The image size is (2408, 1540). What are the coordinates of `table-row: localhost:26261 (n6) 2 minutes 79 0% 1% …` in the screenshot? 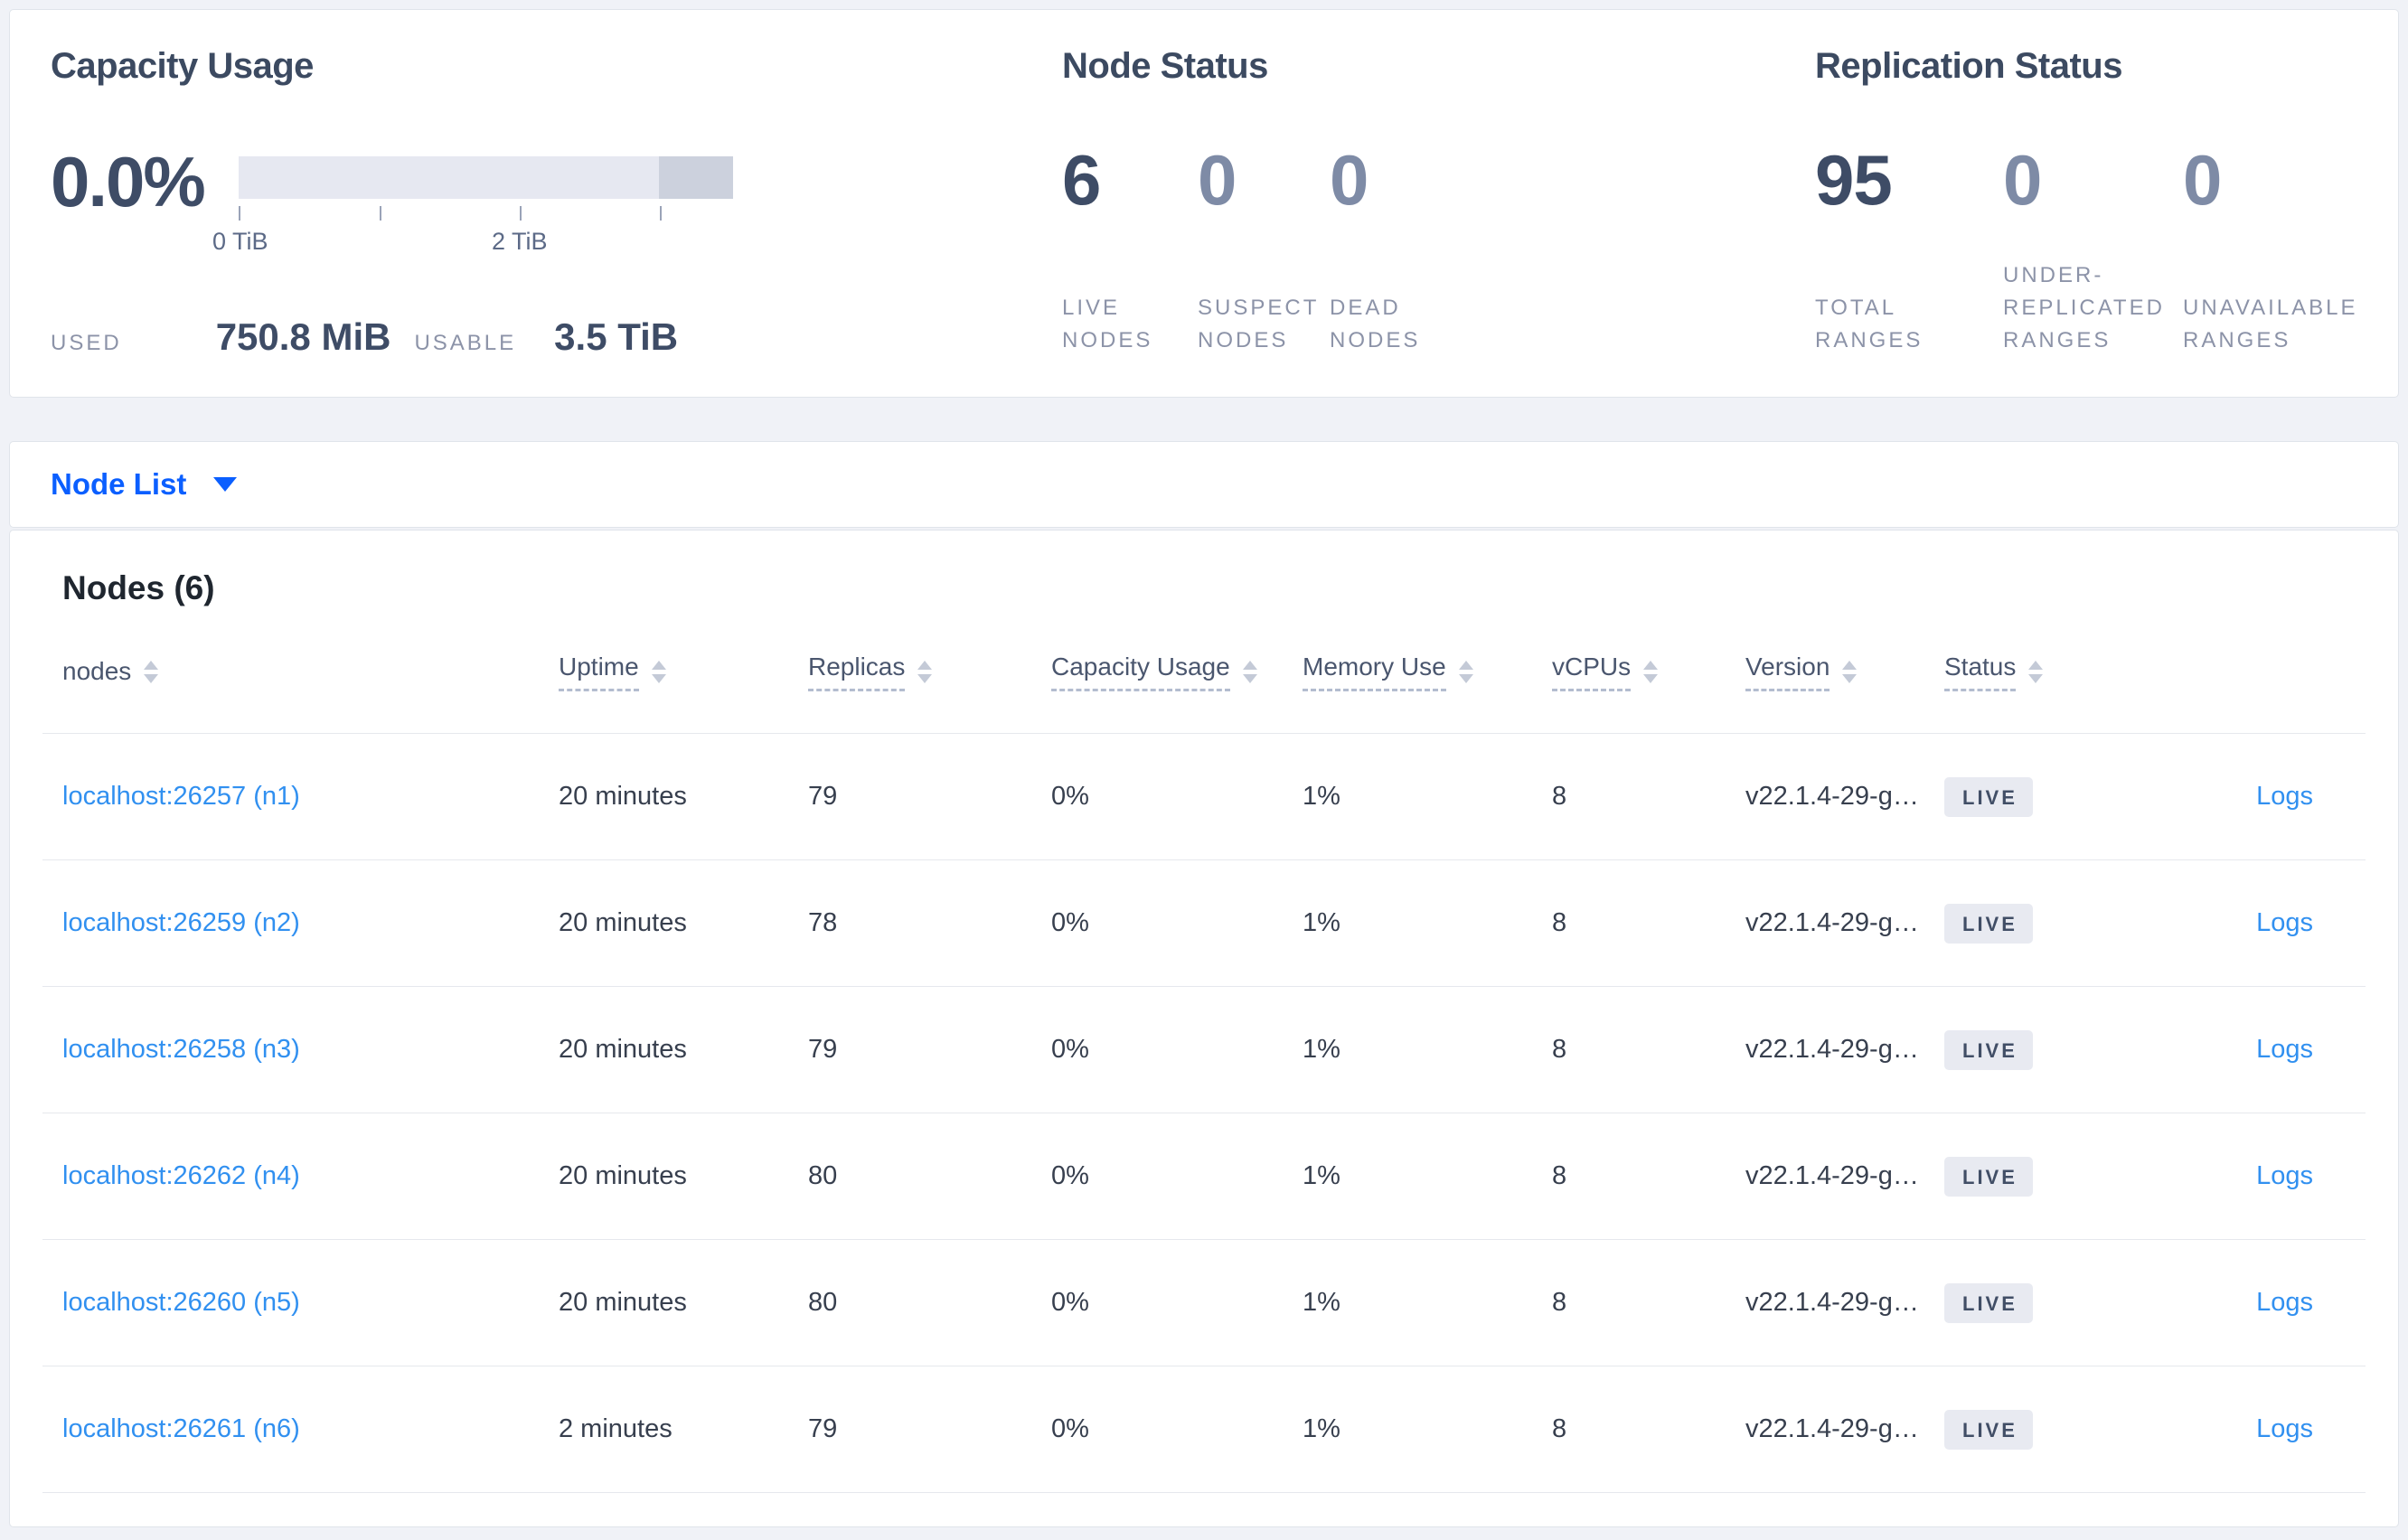 It's located at (1204, 1429).